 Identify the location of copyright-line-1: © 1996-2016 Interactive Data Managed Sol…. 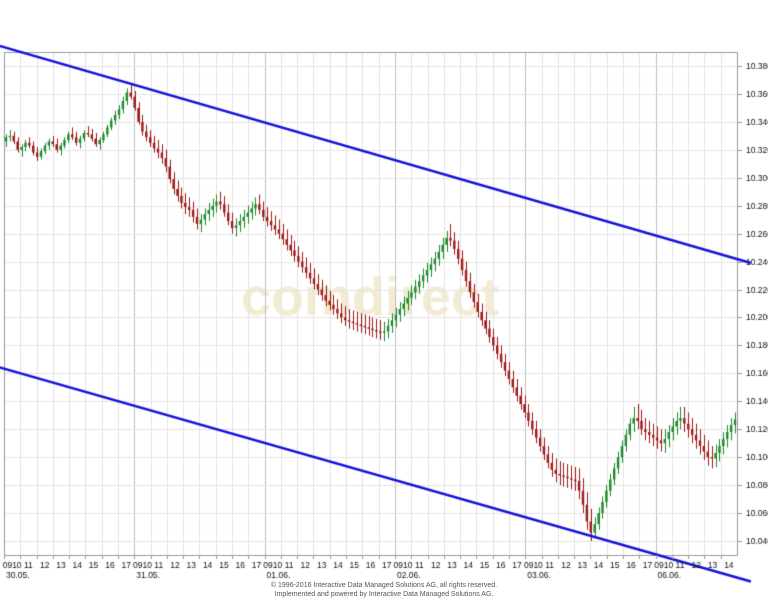
(384, 585).